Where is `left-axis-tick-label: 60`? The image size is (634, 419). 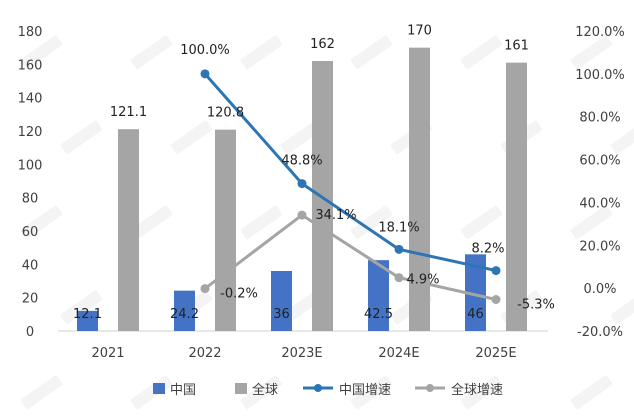
left-axis-tick-label: 60 is located at coordinates (30, 232).